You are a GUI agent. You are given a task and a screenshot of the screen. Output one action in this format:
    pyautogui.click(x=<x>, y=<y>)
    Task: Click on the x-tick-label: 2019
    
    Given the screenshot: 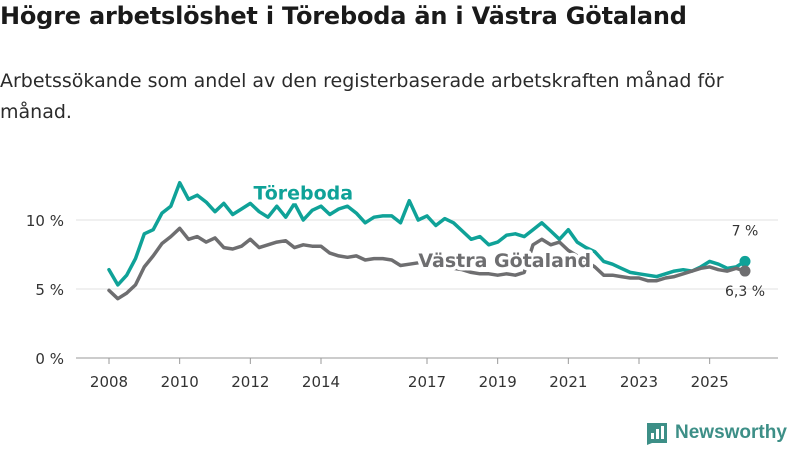 What is the action you would take?
    pyautogui.click(x=498, y=382)
    